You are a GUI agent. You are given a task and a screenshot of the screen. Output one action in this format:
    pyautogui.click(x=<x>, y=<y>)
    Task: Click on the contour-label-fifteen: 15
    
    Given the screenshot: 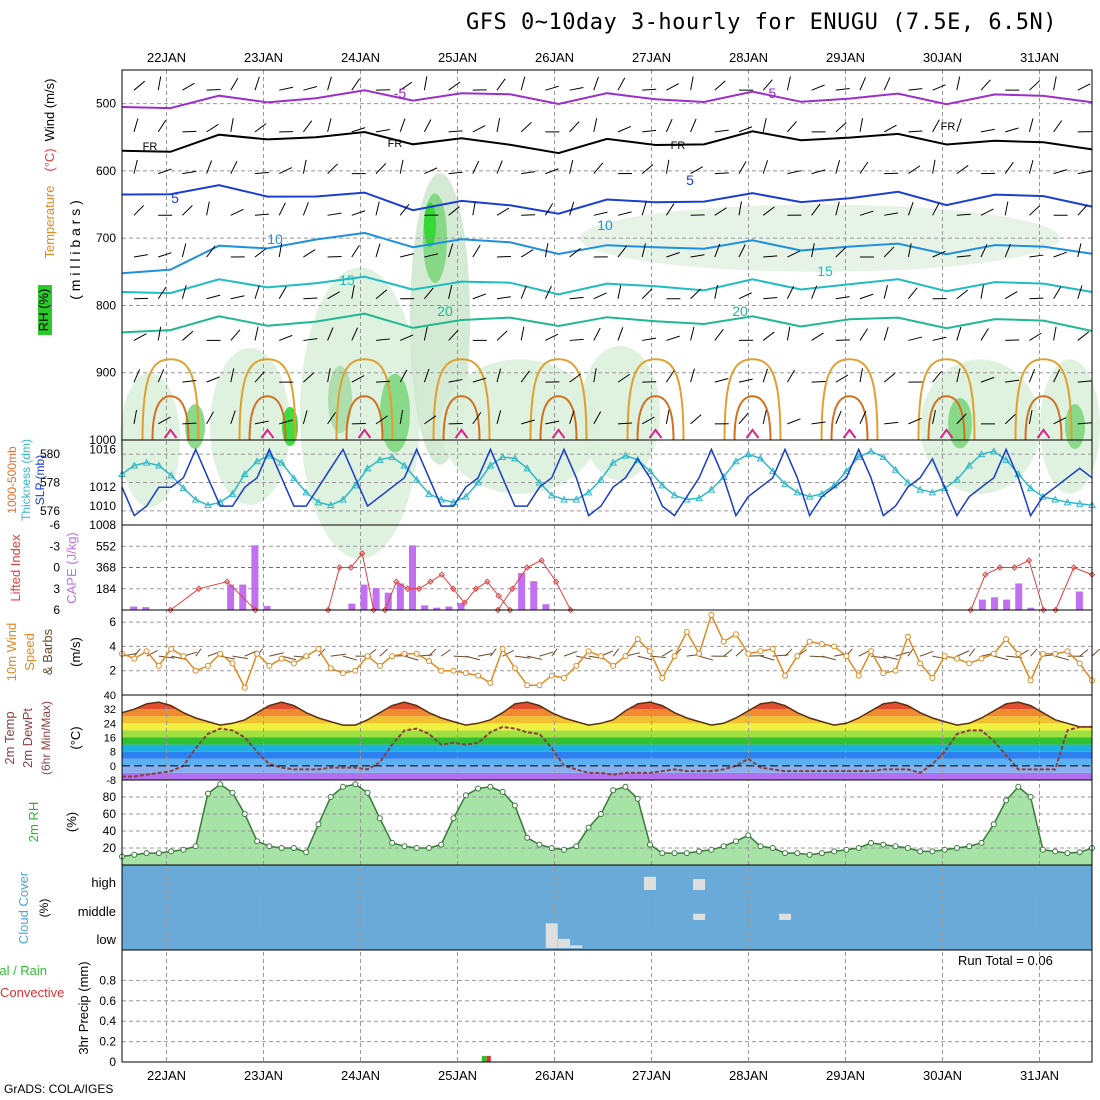 What is the action you would take?
    pyautogui.click(x=347, y=280)
    